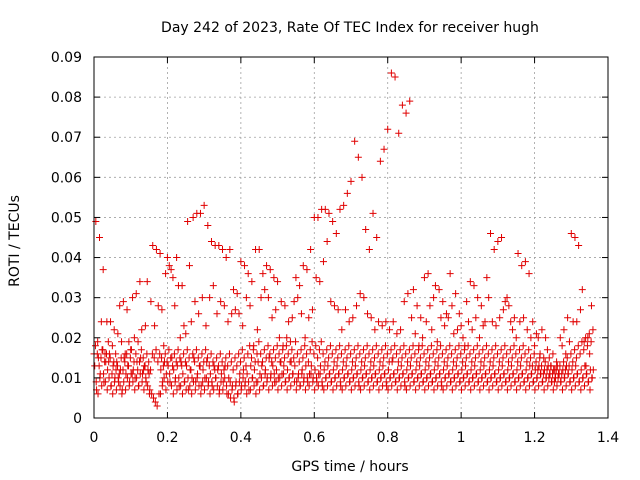 This screenshot has height=480, width=640. Describe the element at coordinates (534, 438) in the screenshot. I see `x-tick-label: 1.2` at that location.